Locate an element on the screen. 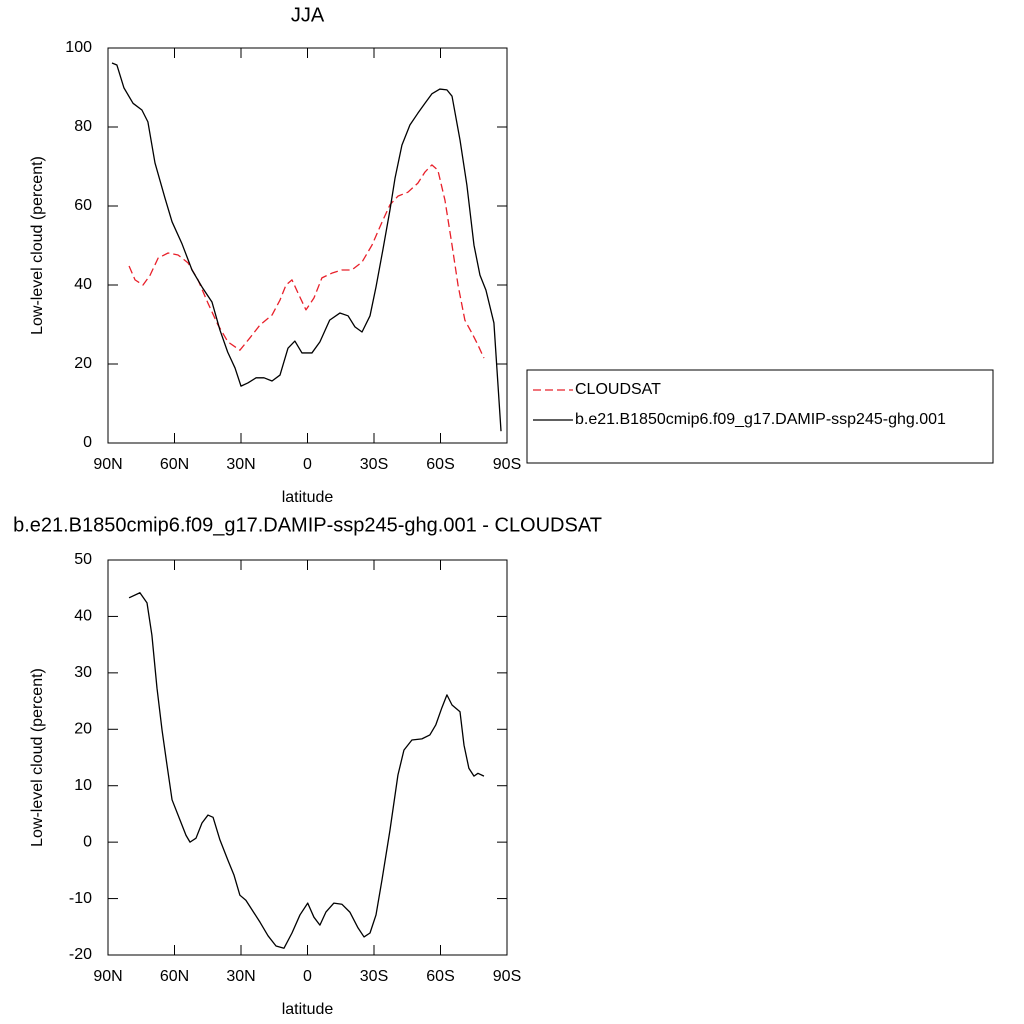 This screenshot has height=1024, width=1024. legend-box is located at coordinates (760, 416).